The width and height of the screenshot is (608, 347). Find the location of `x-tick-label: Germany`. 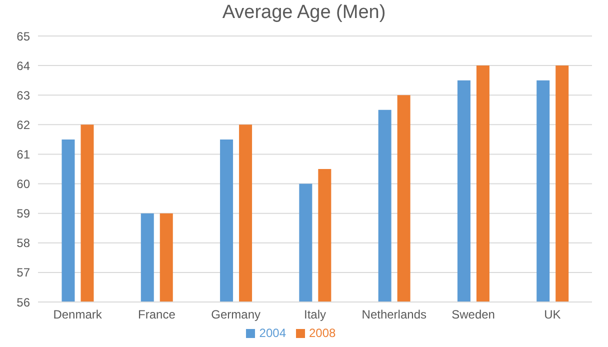

x-tick-label: Germany is located at coordinates (236, 315).